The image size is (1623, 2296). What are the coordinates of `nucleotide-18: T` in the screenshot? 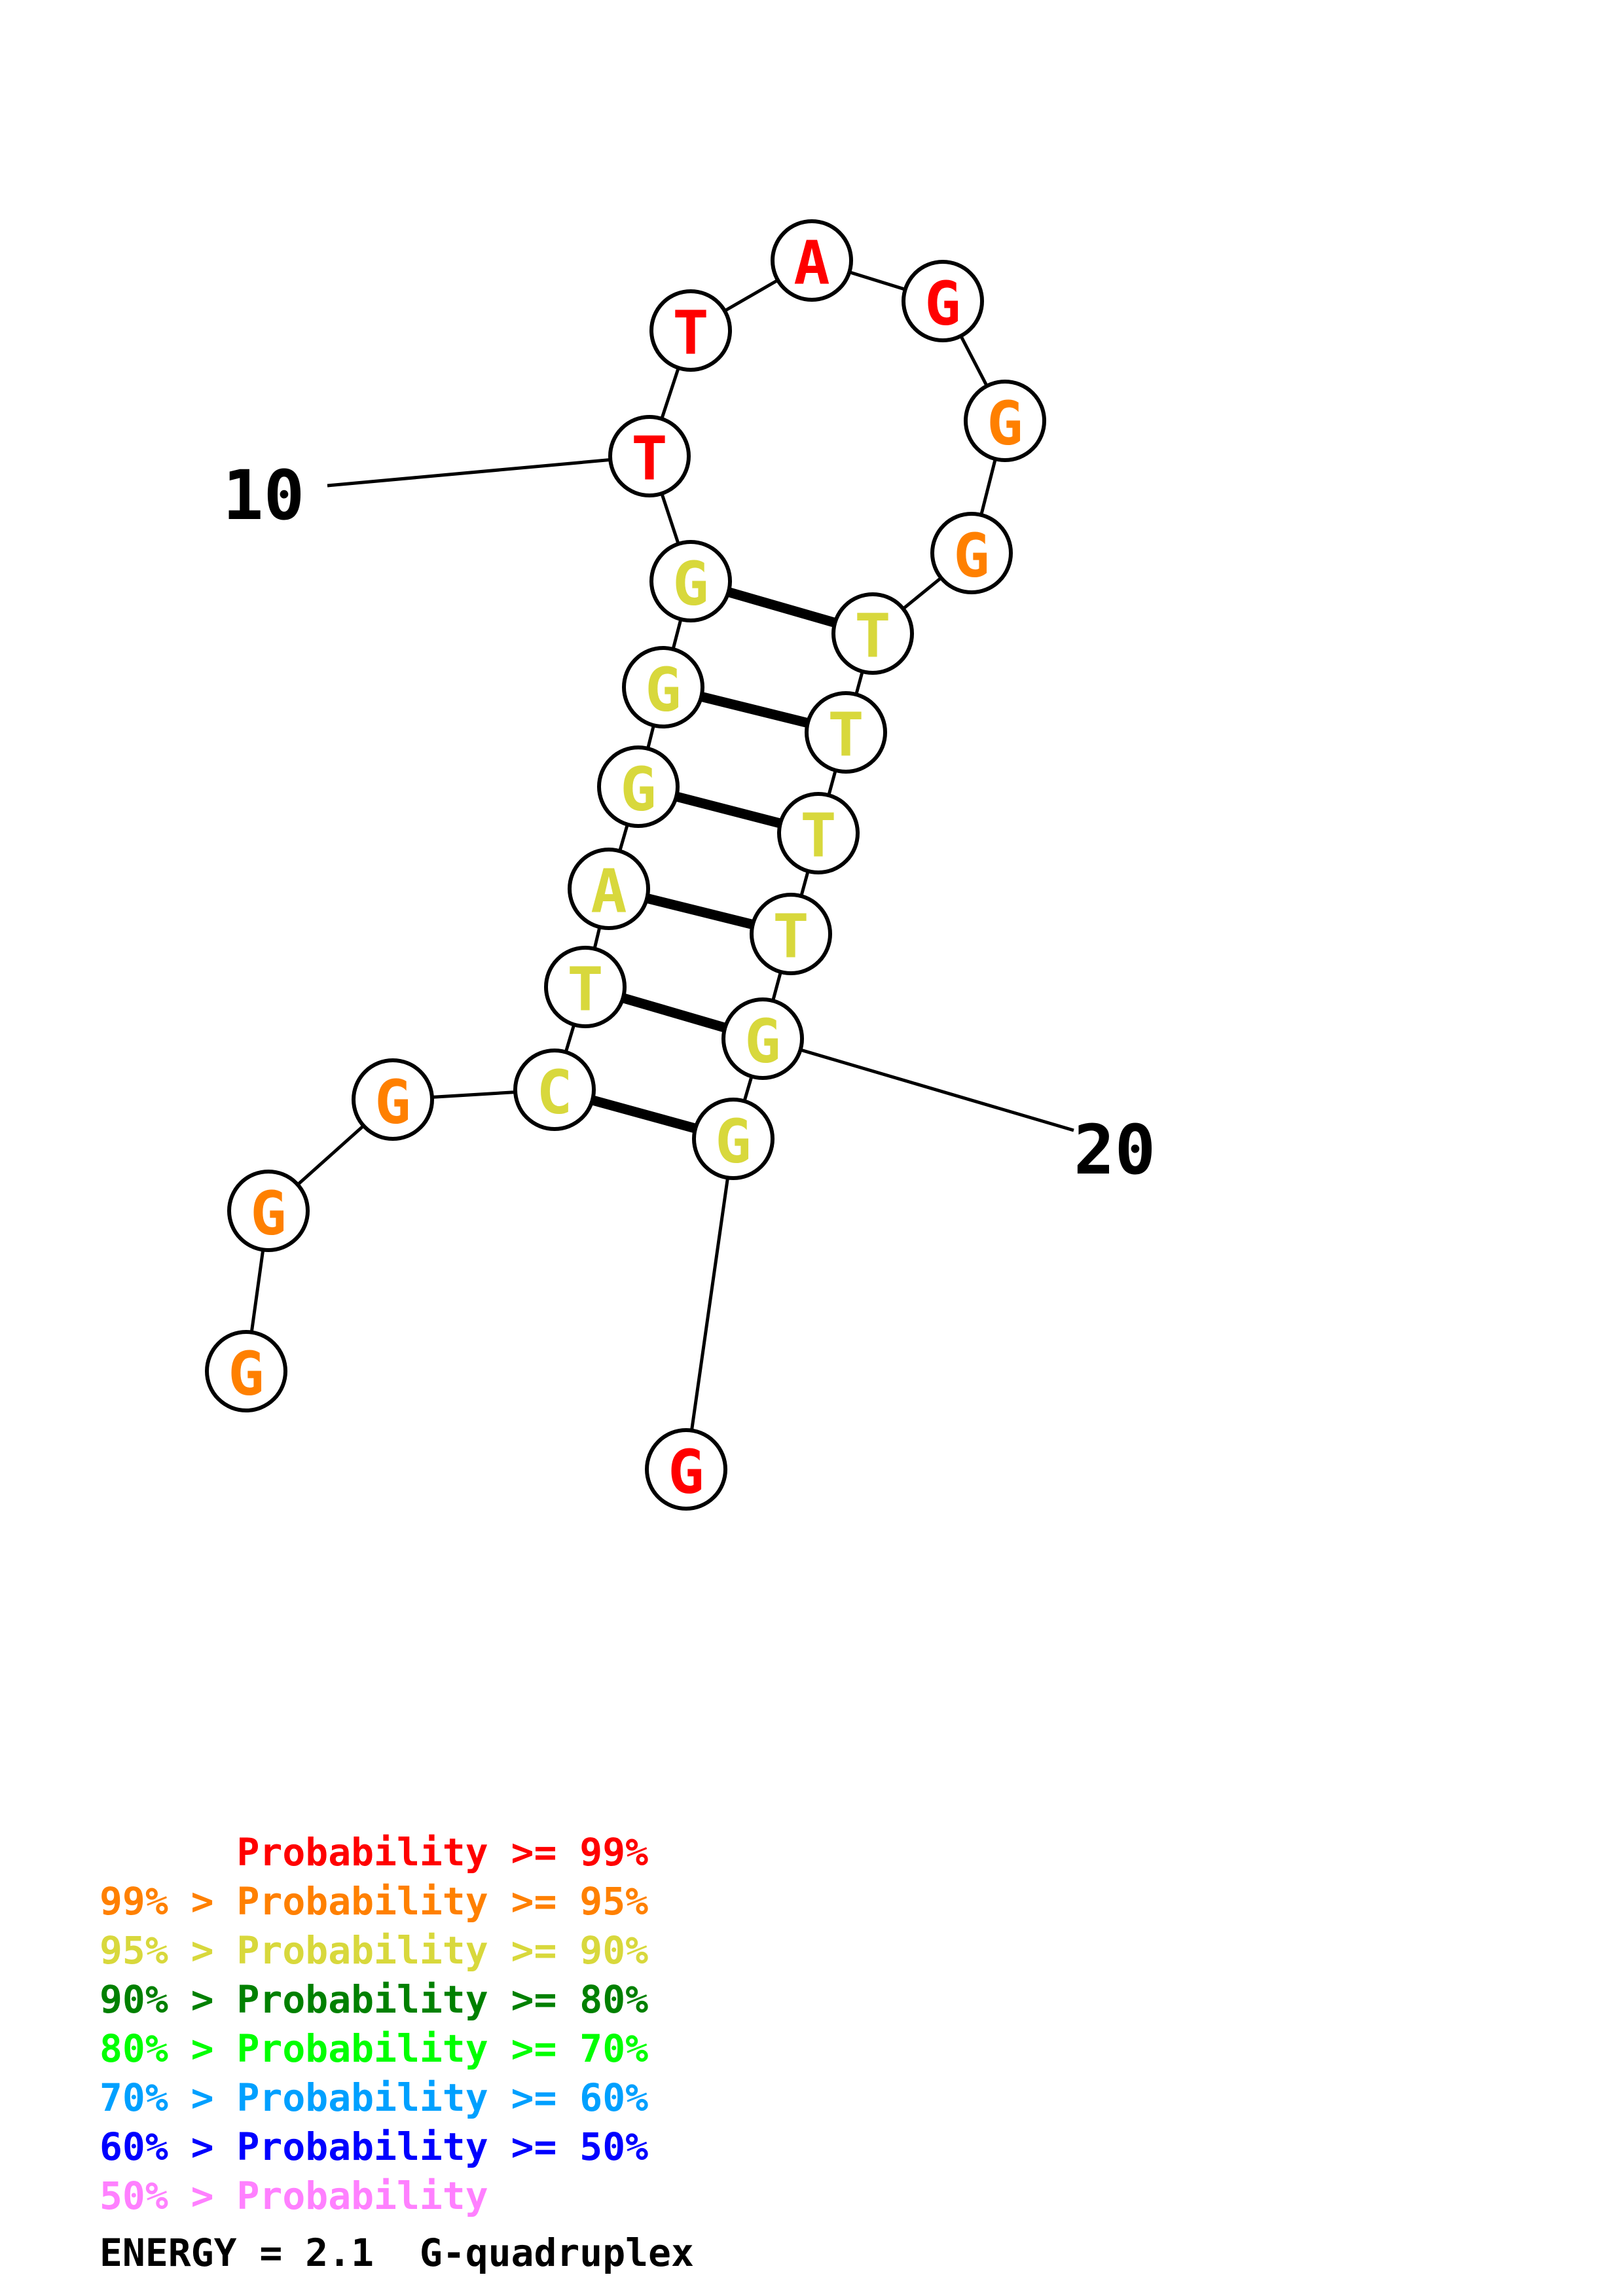 It's located at (818, 833).